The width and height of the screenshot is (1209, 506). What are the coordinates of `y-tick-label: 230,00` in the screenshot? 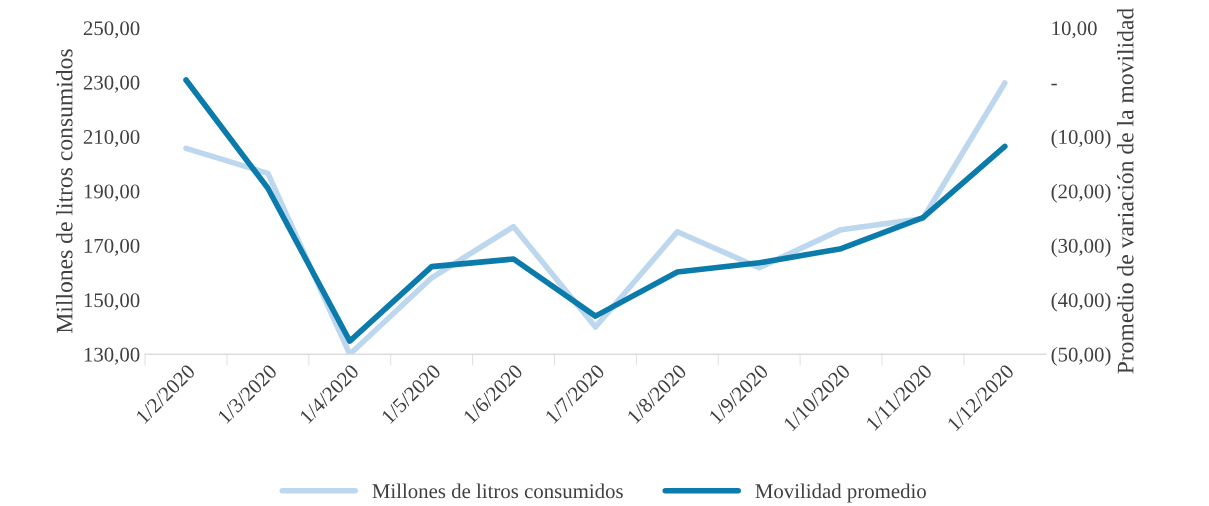 It's located at (111, 84).